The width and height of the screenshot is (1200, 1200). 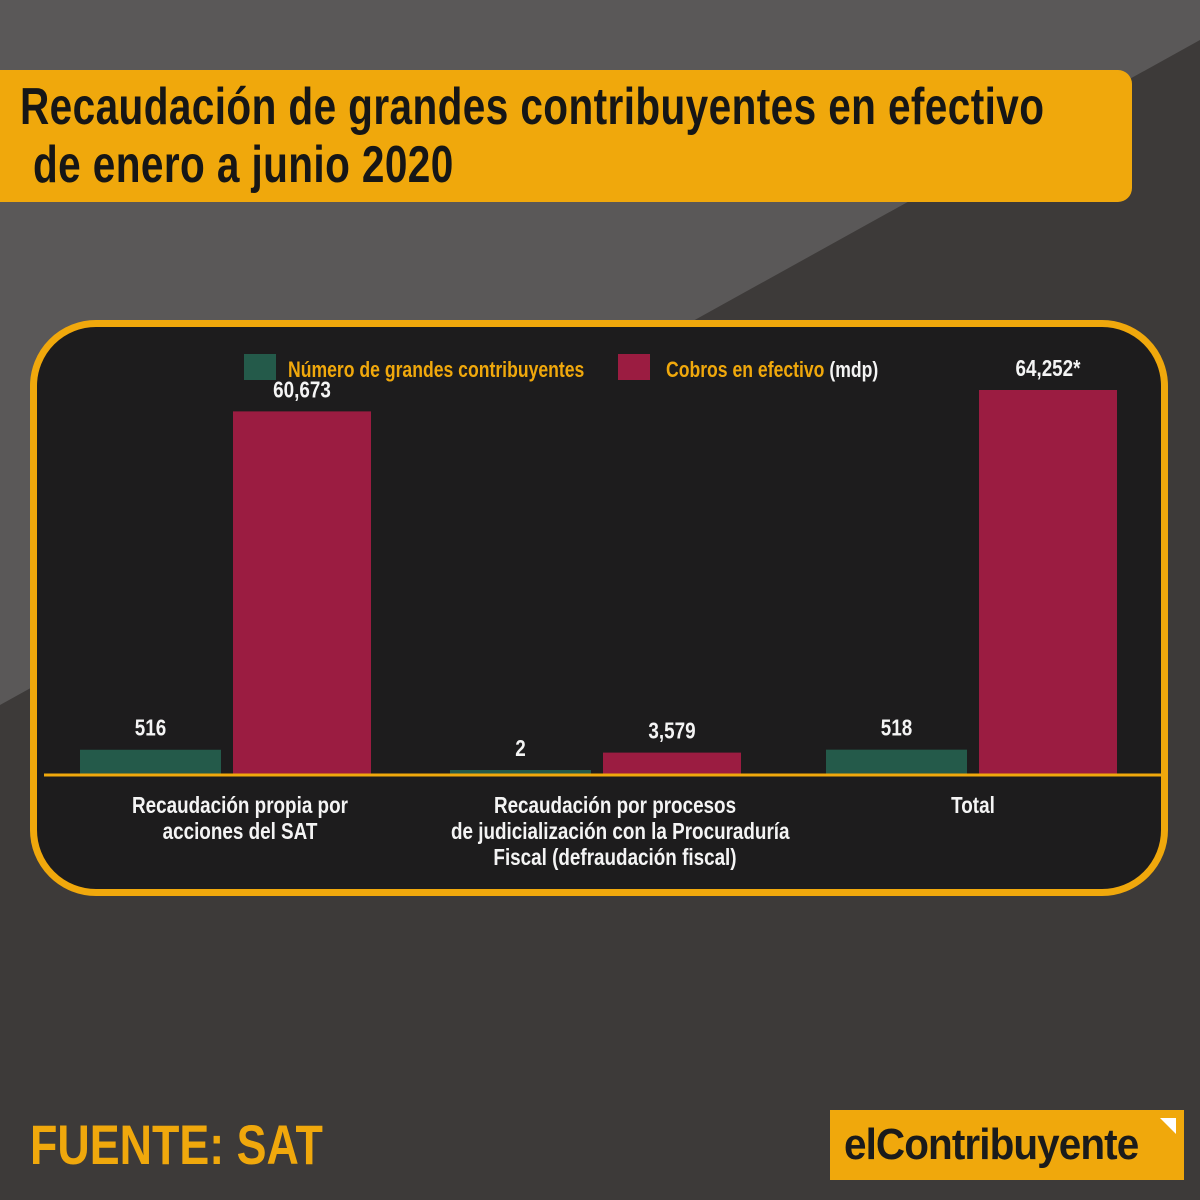 What do you see at coordinates (854, 369) in the screenshot?
I see `legend-label-cobros-unit: (mdp)` at bounding box center [854, 369].